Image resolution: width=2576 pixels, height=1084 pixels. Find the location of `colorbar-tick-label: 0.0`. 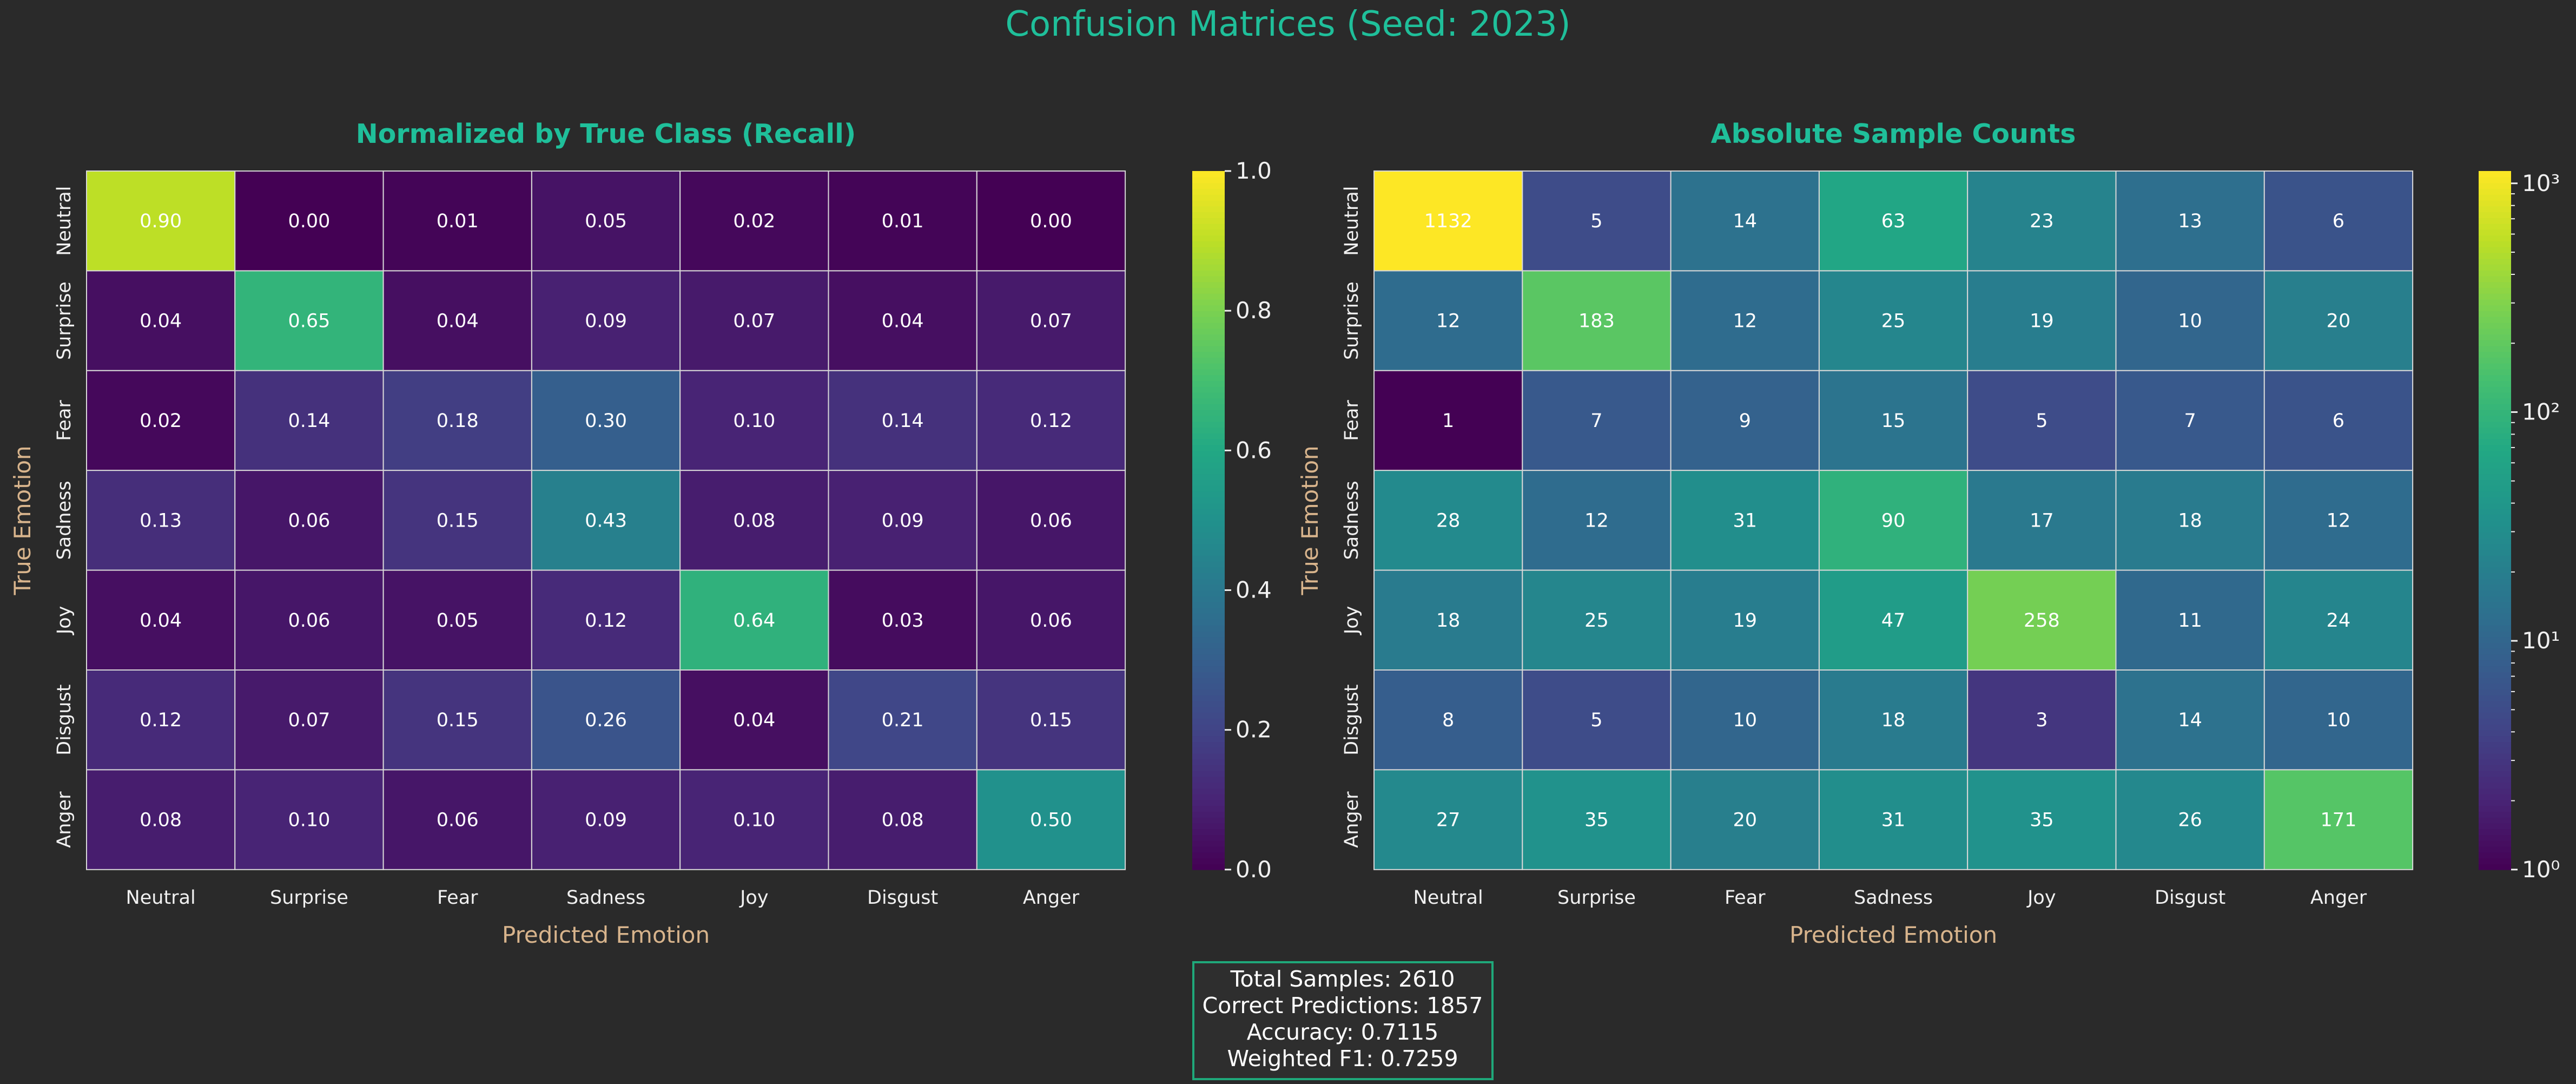

colorbar-tick-label: 0.0 is located at coordinates (1254, 869).